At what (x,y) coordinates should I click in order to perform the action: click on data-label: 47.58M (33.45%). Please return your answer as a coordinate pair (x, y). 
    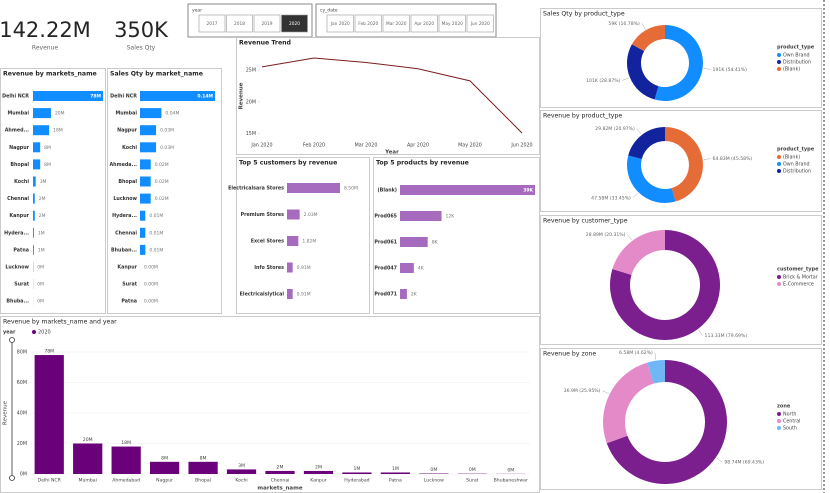
    Looking at the image, I should click on (611, 198).